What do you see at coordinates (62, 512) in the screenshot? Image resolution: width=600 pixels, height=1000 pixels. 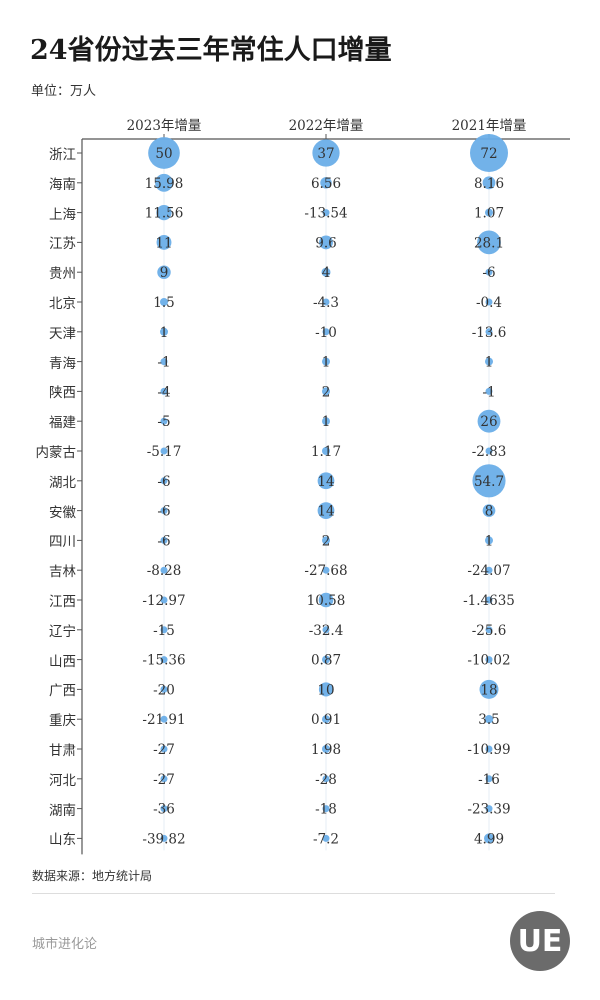 I see `row-label: 安徽` at bounding box center [62, 512].